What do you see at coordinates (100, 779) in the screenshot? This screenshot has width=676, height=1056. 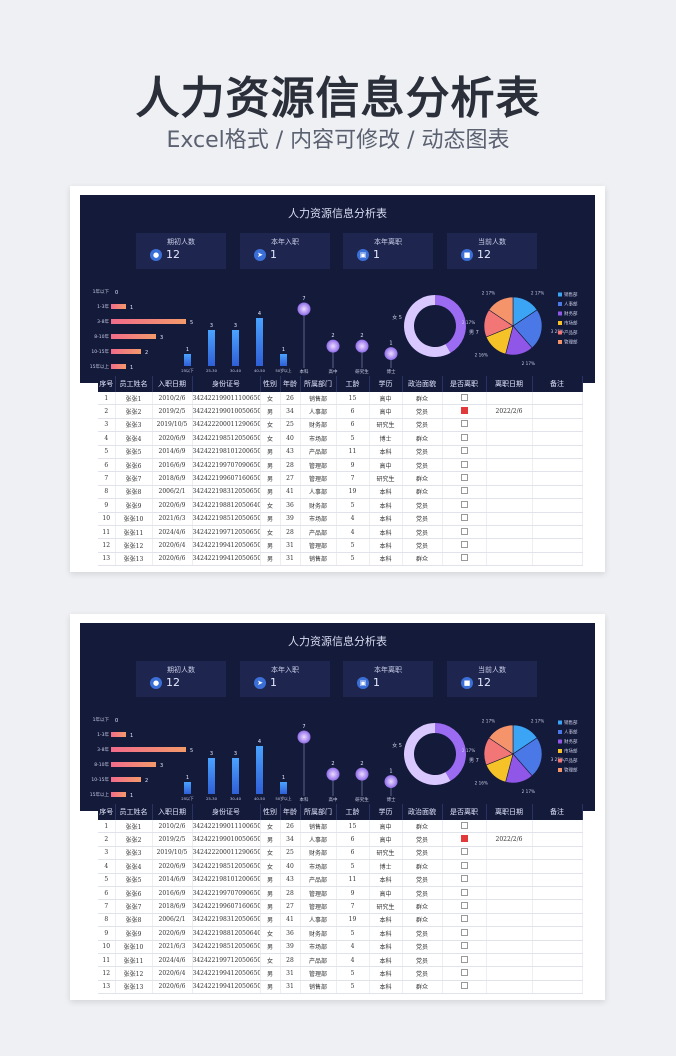 I see `tenure-tick-label: 10-15年` at bounding box center [100, 779].